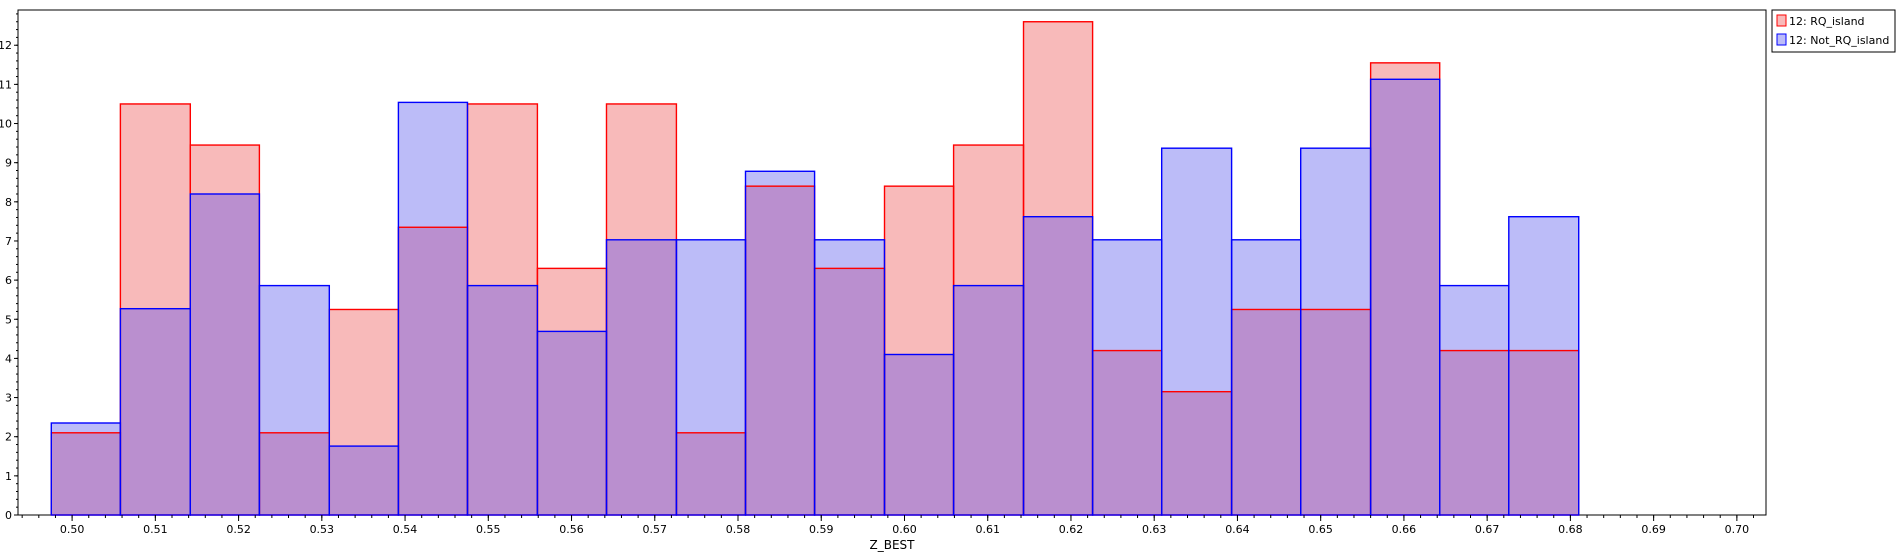  Describe the element at coordinates (8, 437) in the screenshot. I see `y-tick-label: 2` at that location.